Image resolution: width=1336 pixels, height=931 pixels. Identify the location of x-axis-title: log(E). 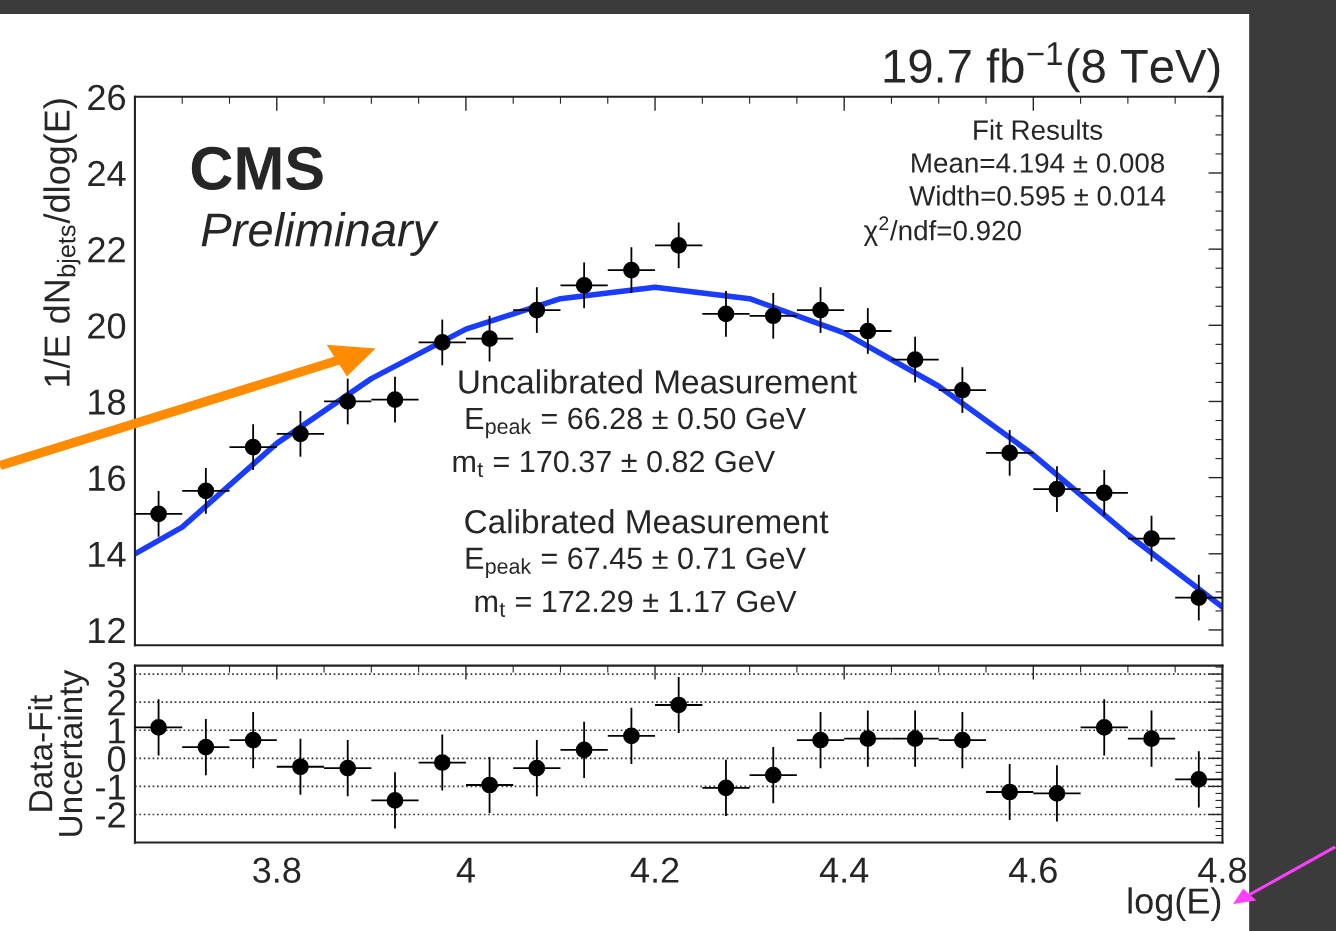
(1174, 904).